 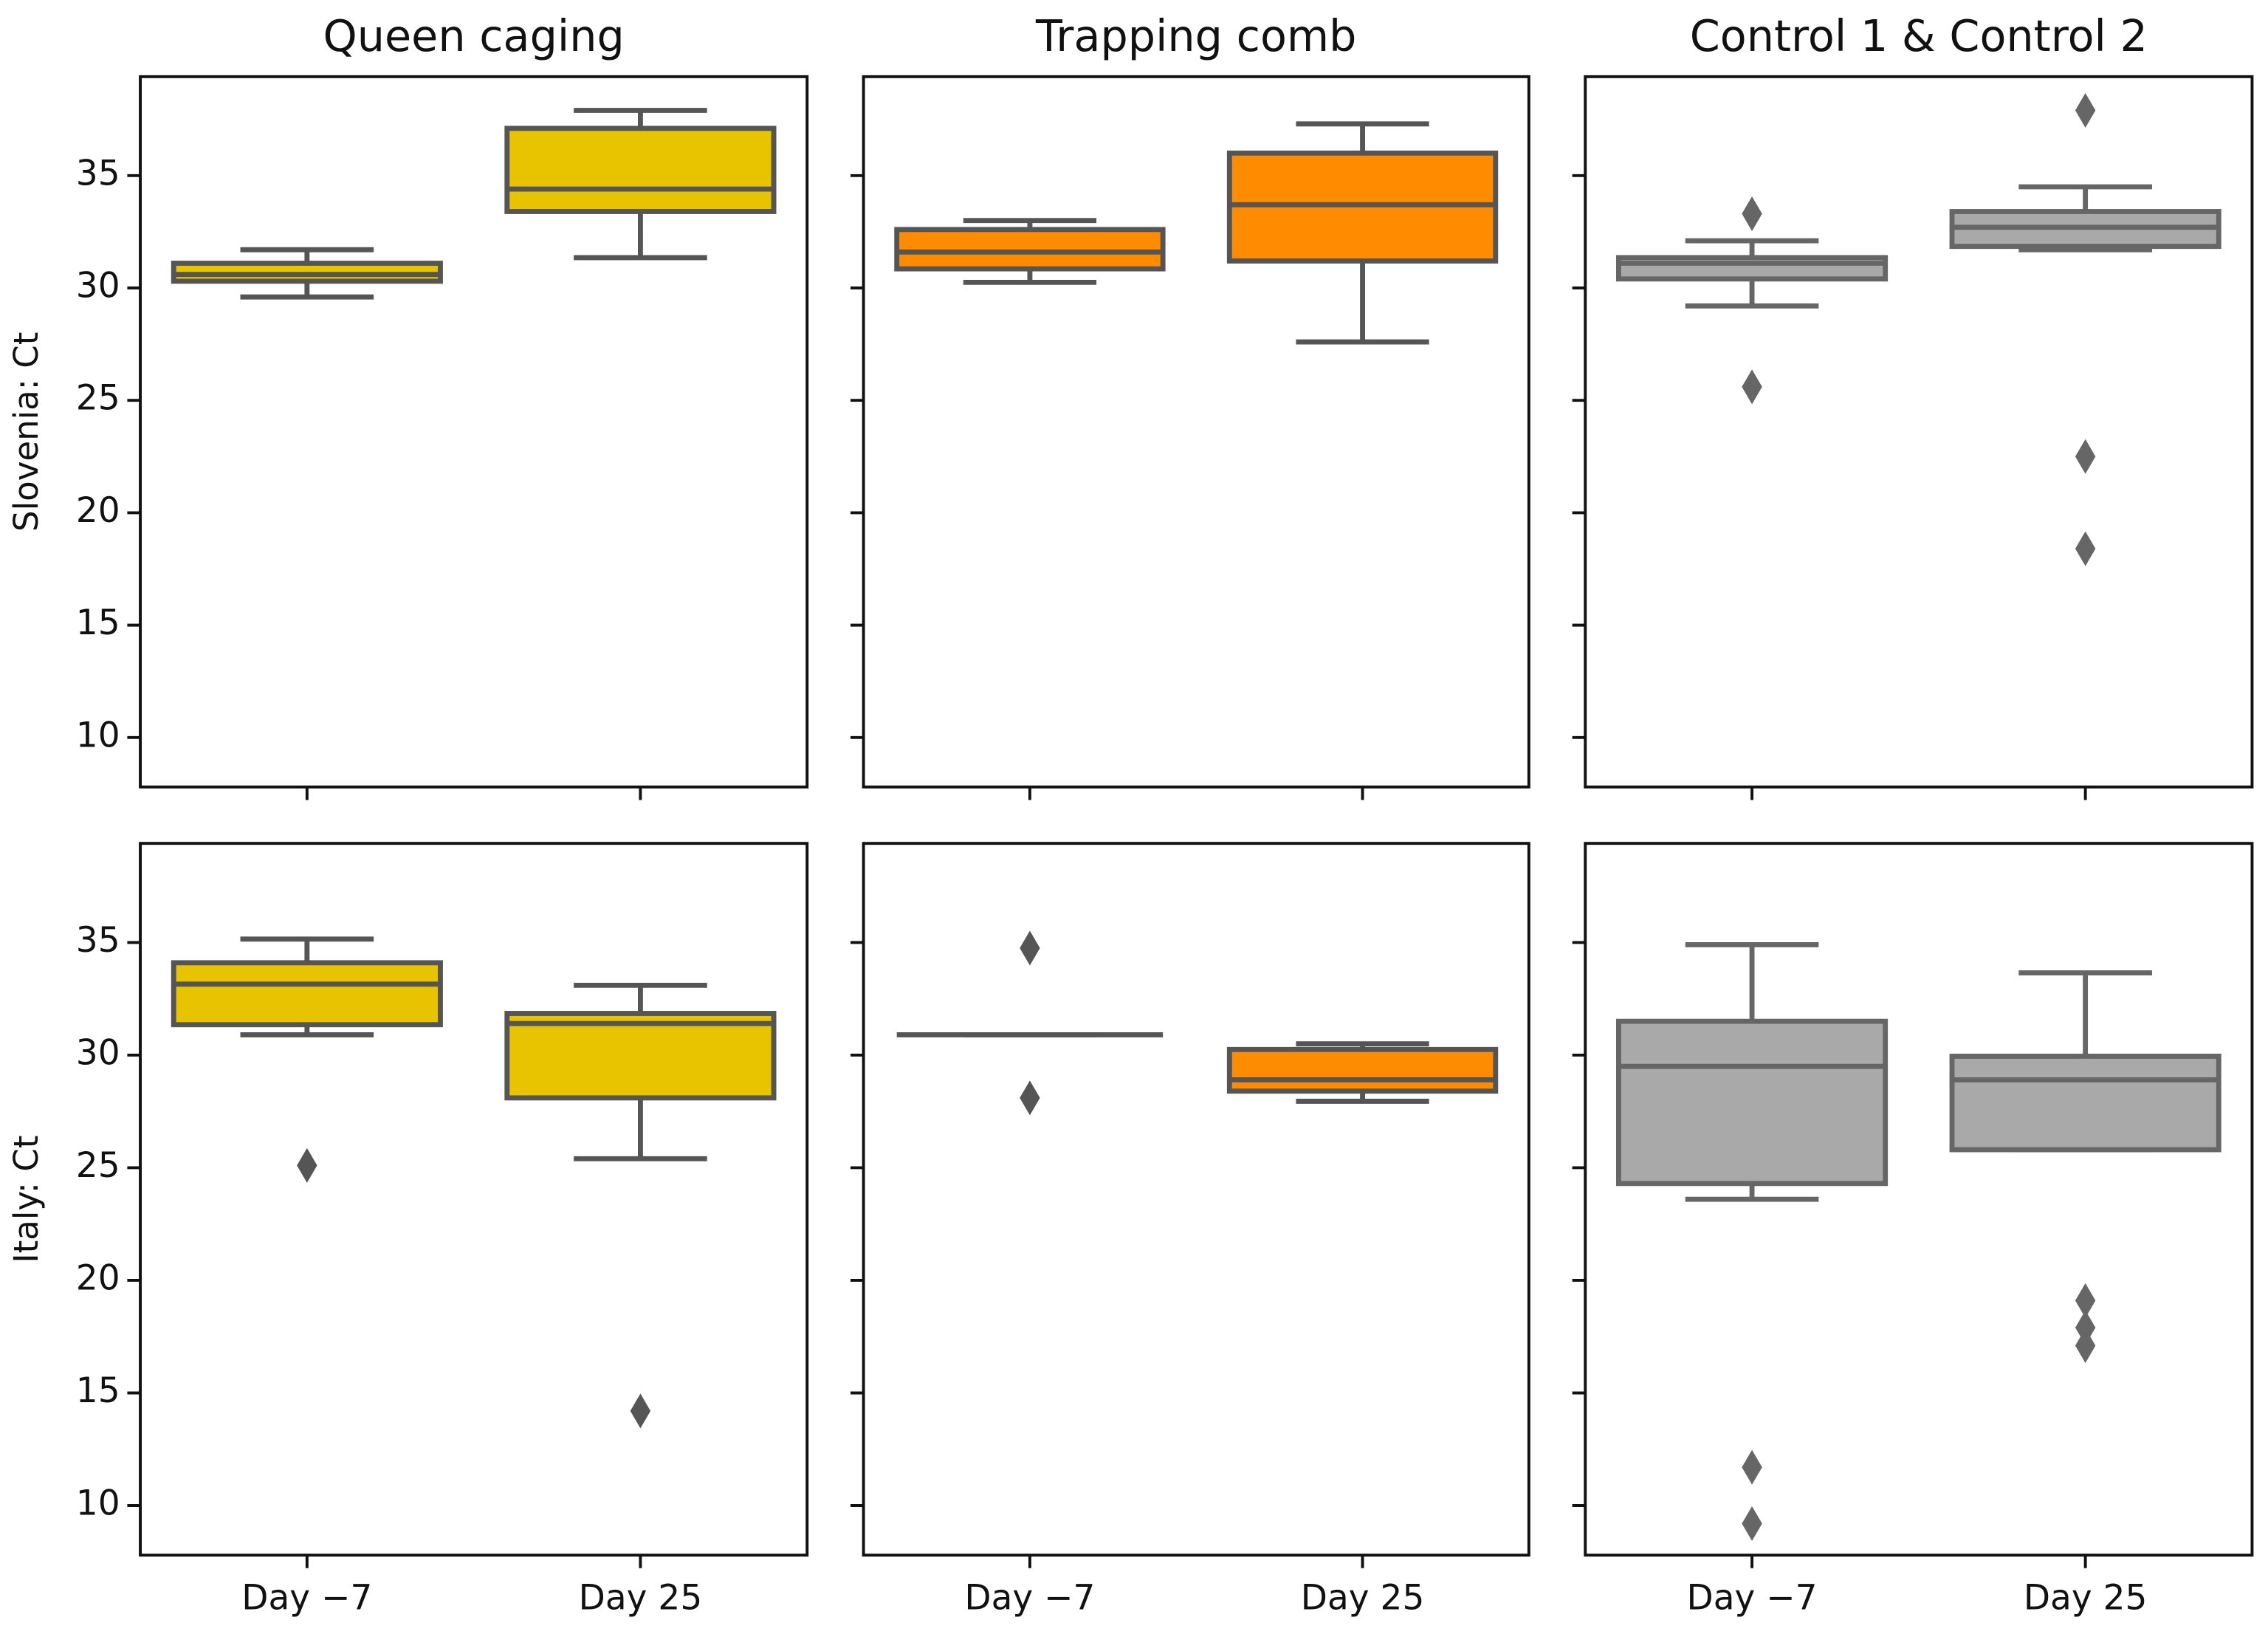 I want to click on y-axis-label: Italy: Ct, so click(x=26, y=1199).